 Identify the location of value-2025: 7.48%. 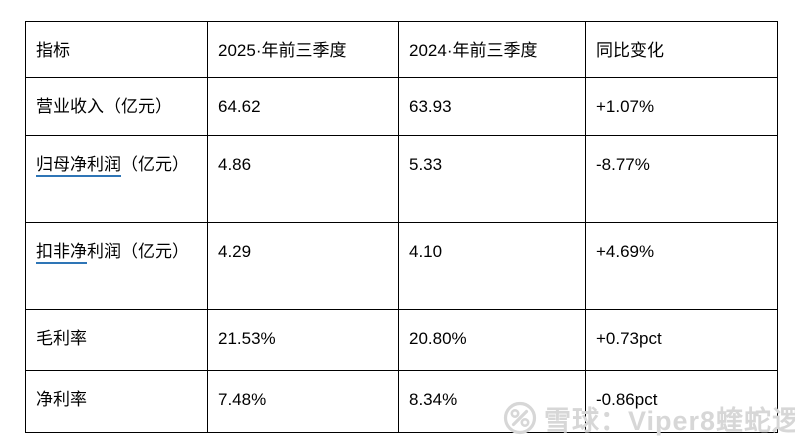
(303, 401).